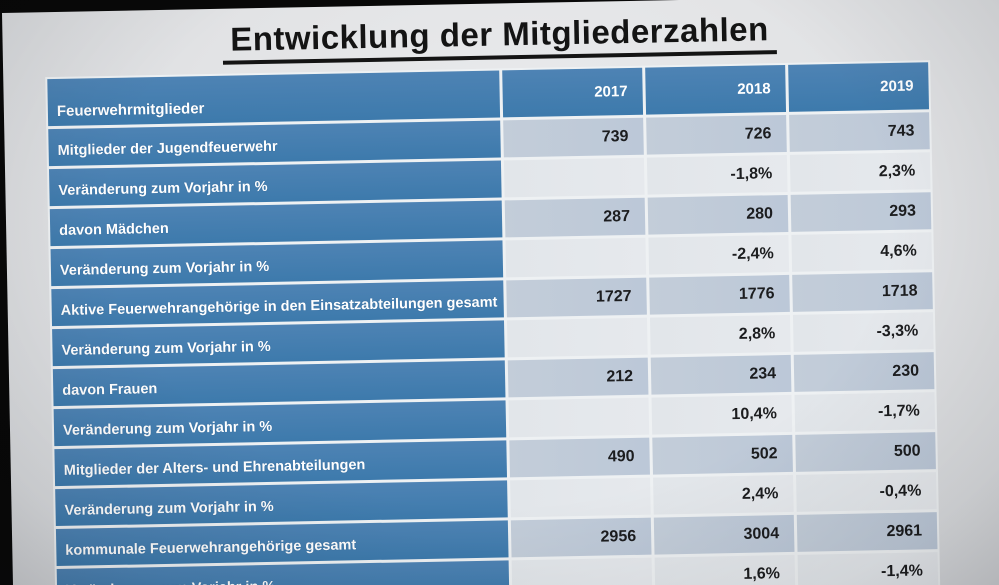 The image size is (999, 585). I want to click on cell-2019: 743, so click(859, 132).